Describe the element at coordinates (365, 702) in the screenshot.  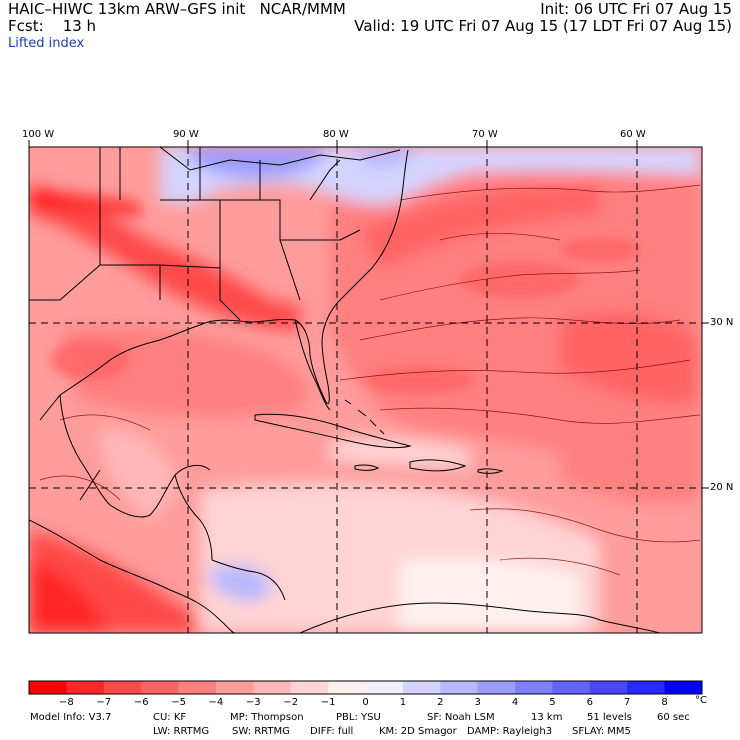
I see `colorbar-tick-label: 0` at that location.